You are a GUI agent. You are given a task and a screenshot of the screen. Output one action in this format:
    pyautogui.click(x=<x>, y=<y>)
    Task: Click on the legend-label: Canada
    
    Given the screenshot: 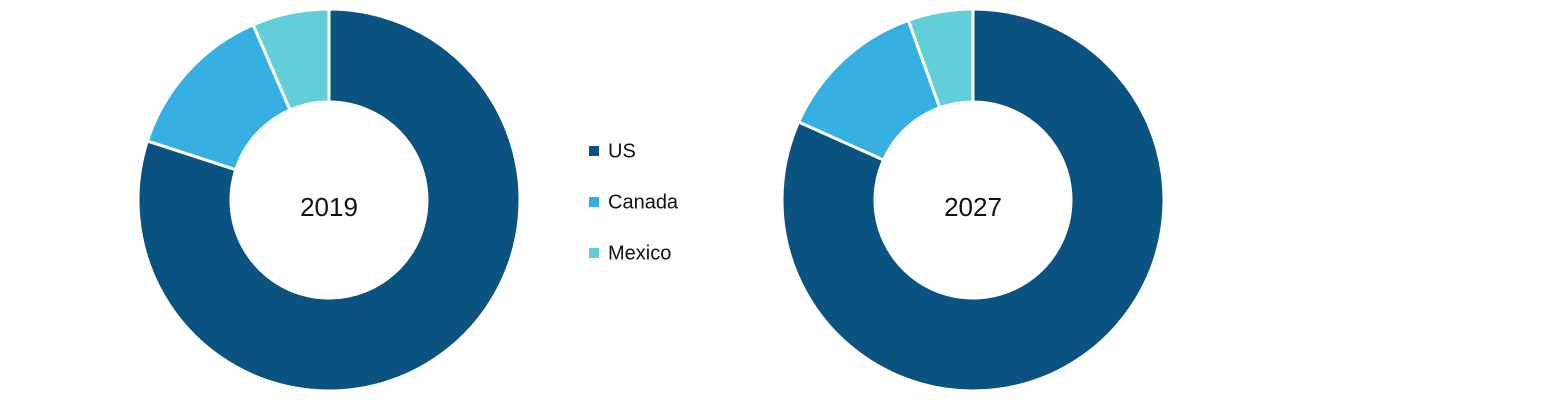 What is the action you would take?
    pyautogui.click(x=643, y=202)
    